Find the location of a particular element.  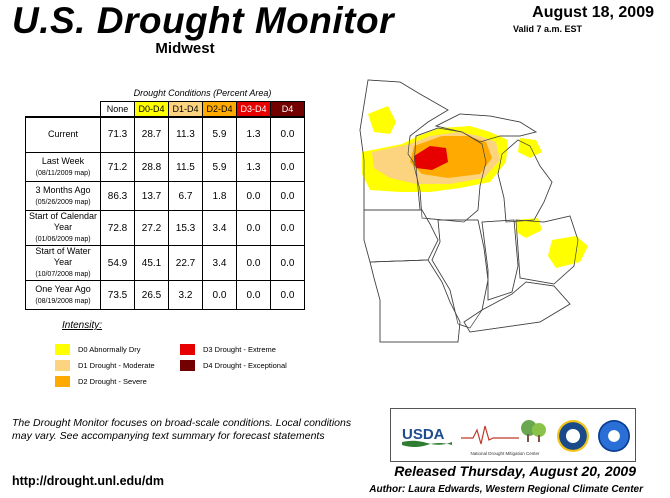

row-map-date: (01/06/2009 map) is located at coordinates (63, 239).